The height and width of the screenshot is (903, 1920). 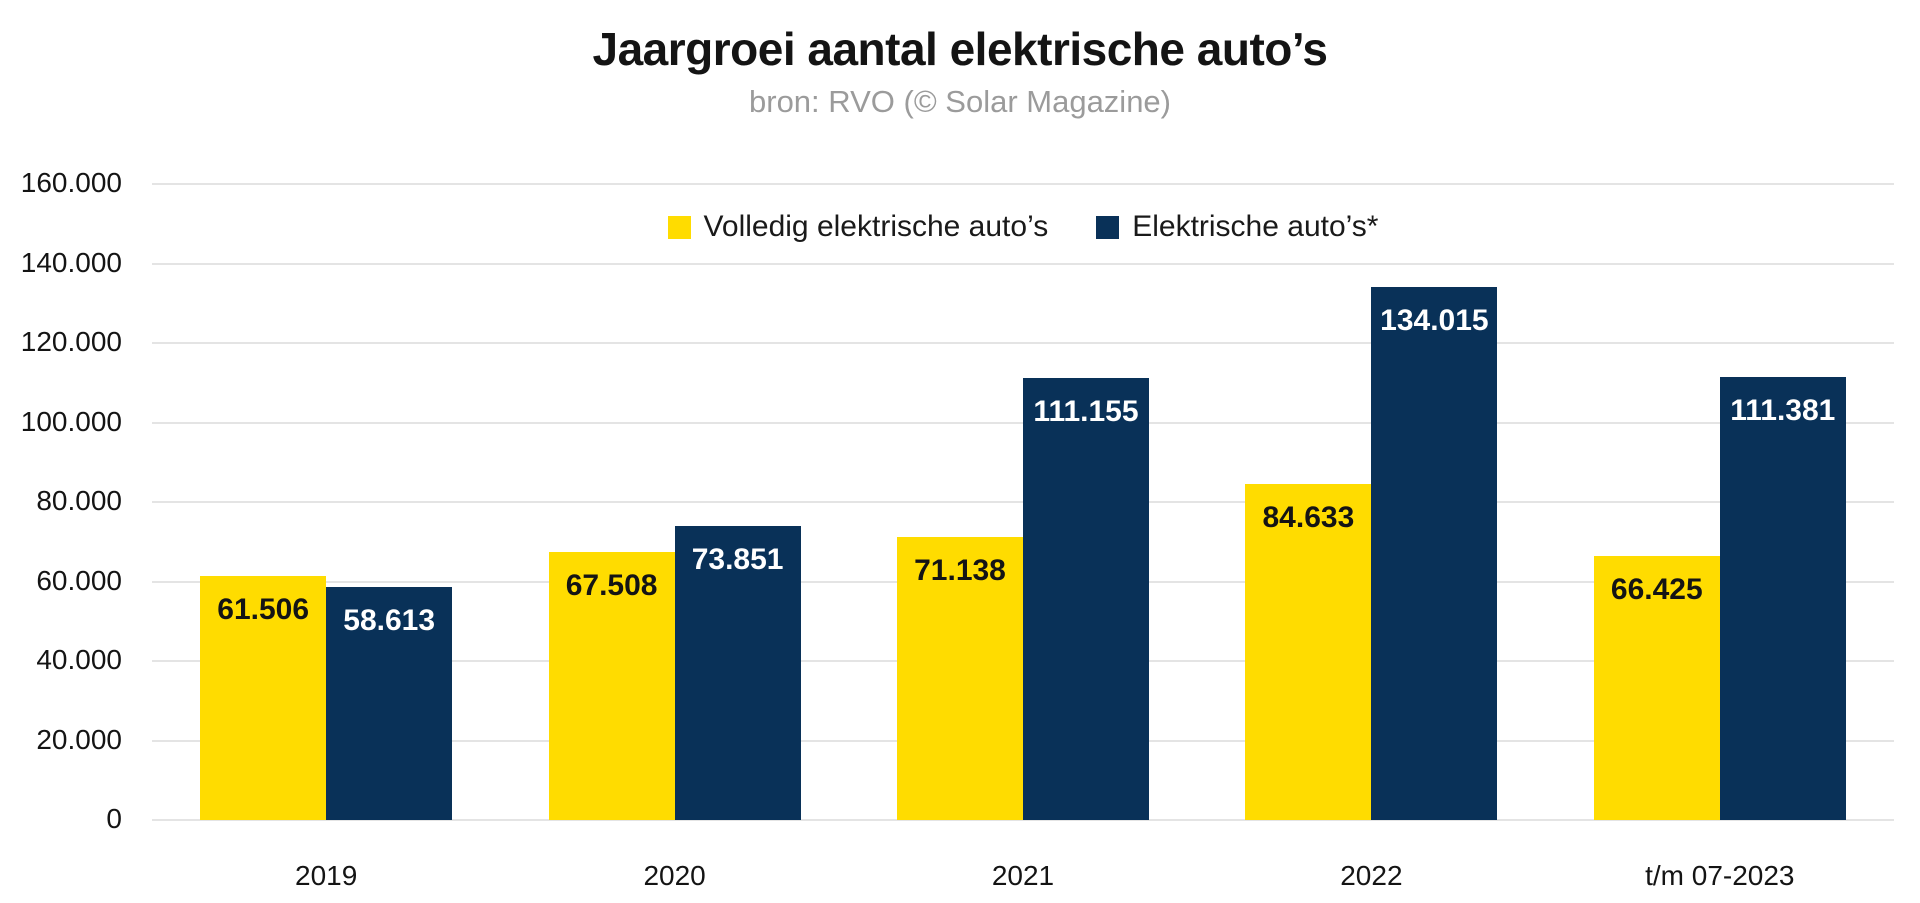 I want to click on y-tick-label: 100.000, so click(x=71, y=421).